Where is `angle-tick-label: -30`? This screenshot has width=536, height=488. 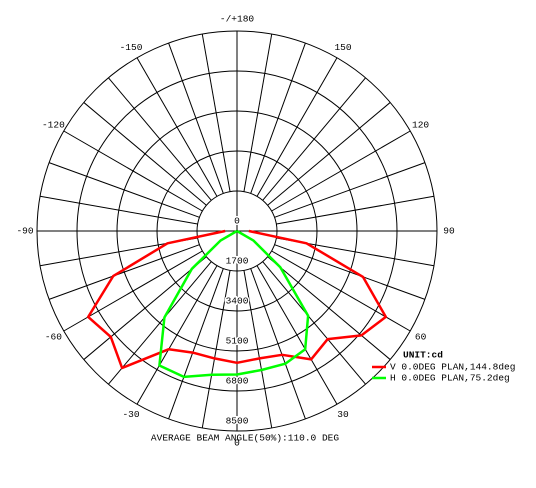
angle-tick-label: -30 is located at coordinates (130, 414).